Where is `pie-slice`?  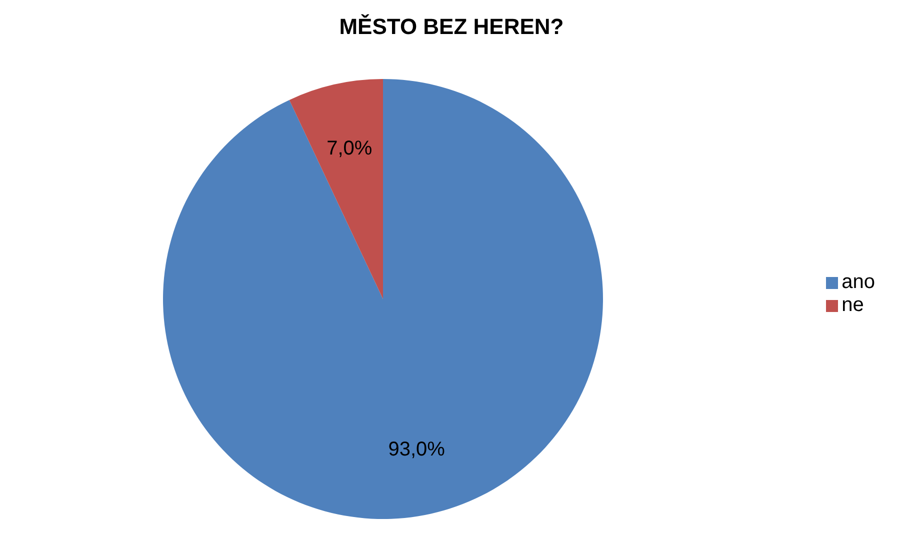 pie-slice is located at coordinates (336, 189).